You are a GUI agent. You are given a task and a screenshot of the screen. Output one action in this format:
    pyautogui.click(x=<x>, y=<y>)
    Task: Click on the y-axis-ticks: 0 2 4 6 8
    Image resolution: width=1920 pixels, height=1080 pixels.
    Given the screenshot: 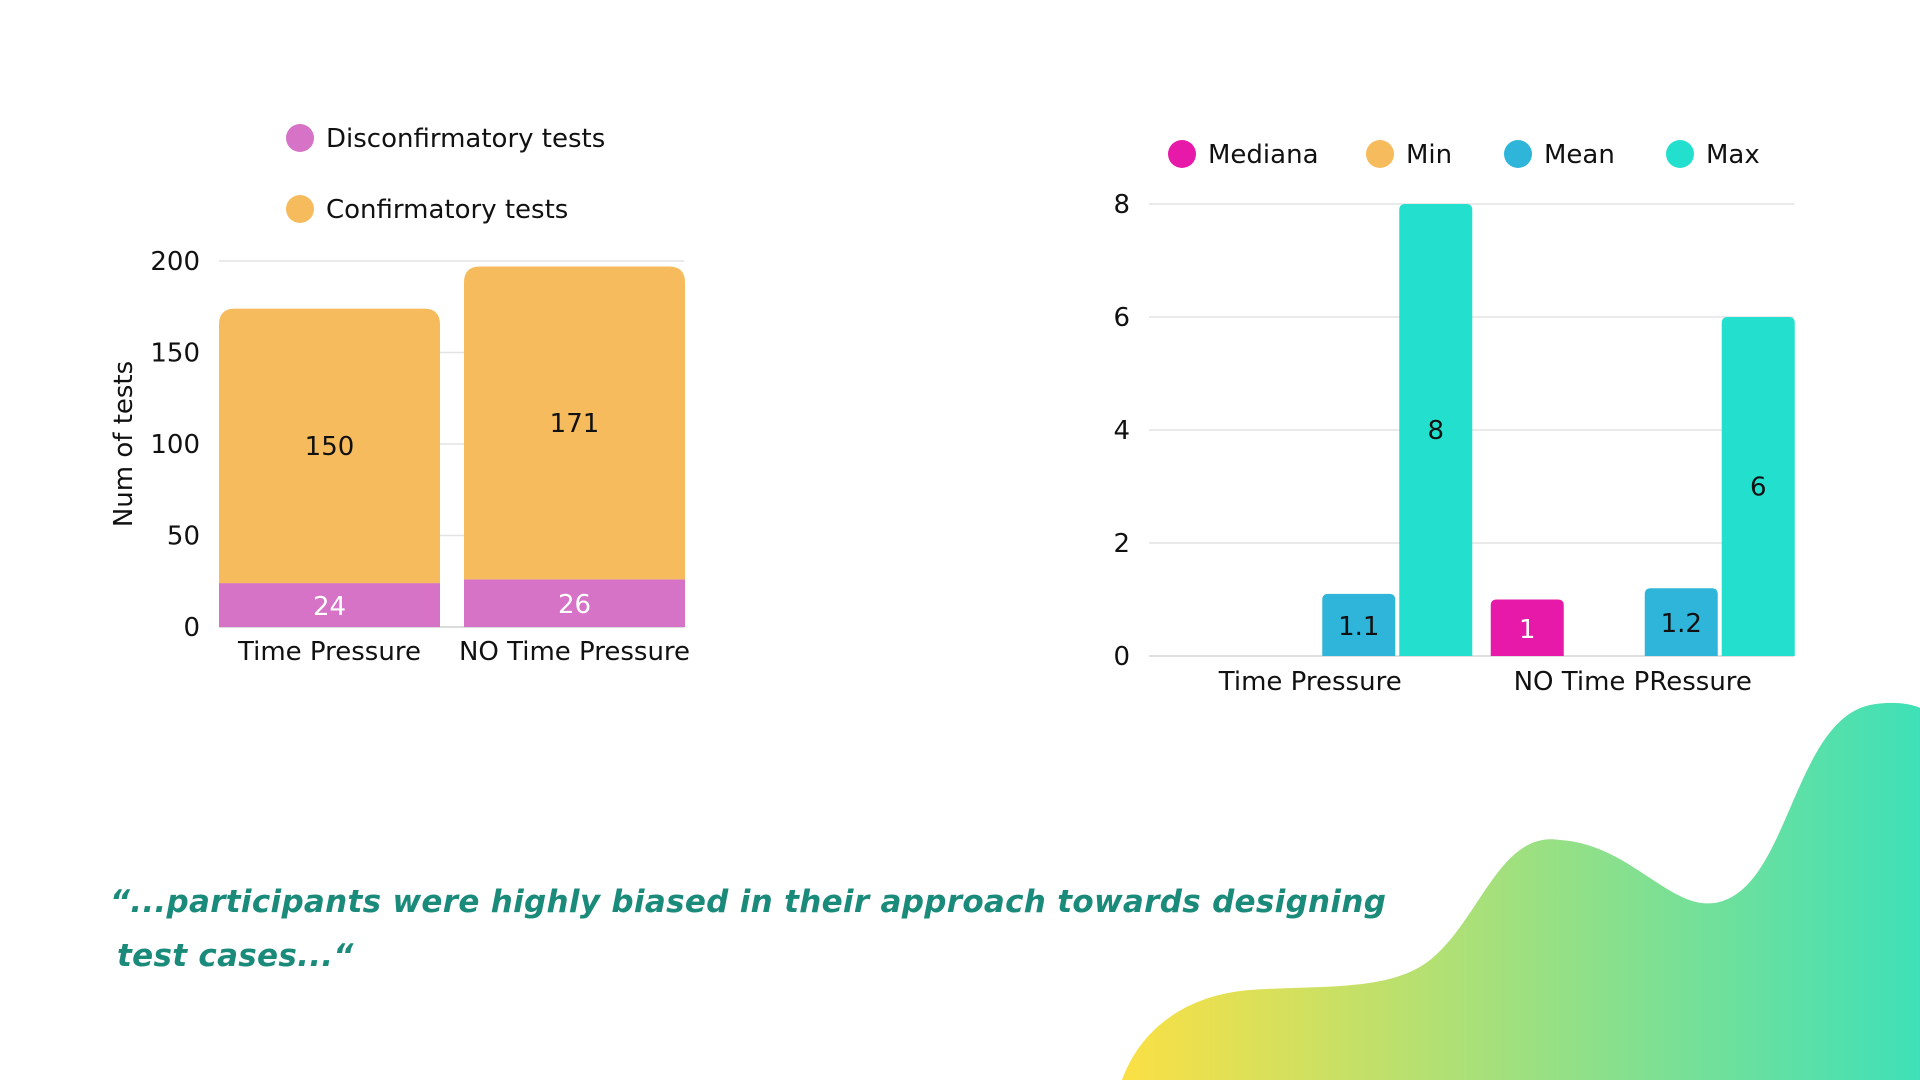 What is the action you would take?
    pyautogui.click(x=1121, y=431)
    